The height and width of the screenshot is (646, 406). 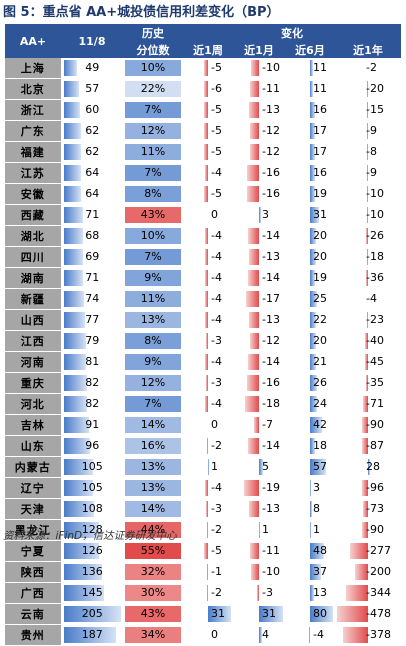 What do you see at coordinates (208, 49) in the screenshot?
I see `header-1w: 近1周` at bounding box center [208, 49].